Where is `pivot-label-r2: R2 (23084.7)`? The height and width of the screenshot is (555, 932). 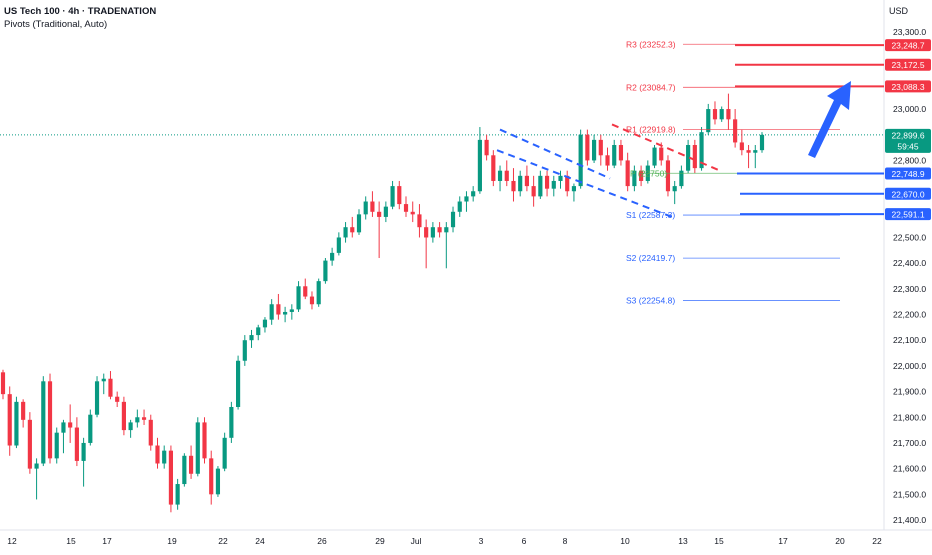 pivot-label-r2: R2 (23084.7) is located at coordinates (651, 87).